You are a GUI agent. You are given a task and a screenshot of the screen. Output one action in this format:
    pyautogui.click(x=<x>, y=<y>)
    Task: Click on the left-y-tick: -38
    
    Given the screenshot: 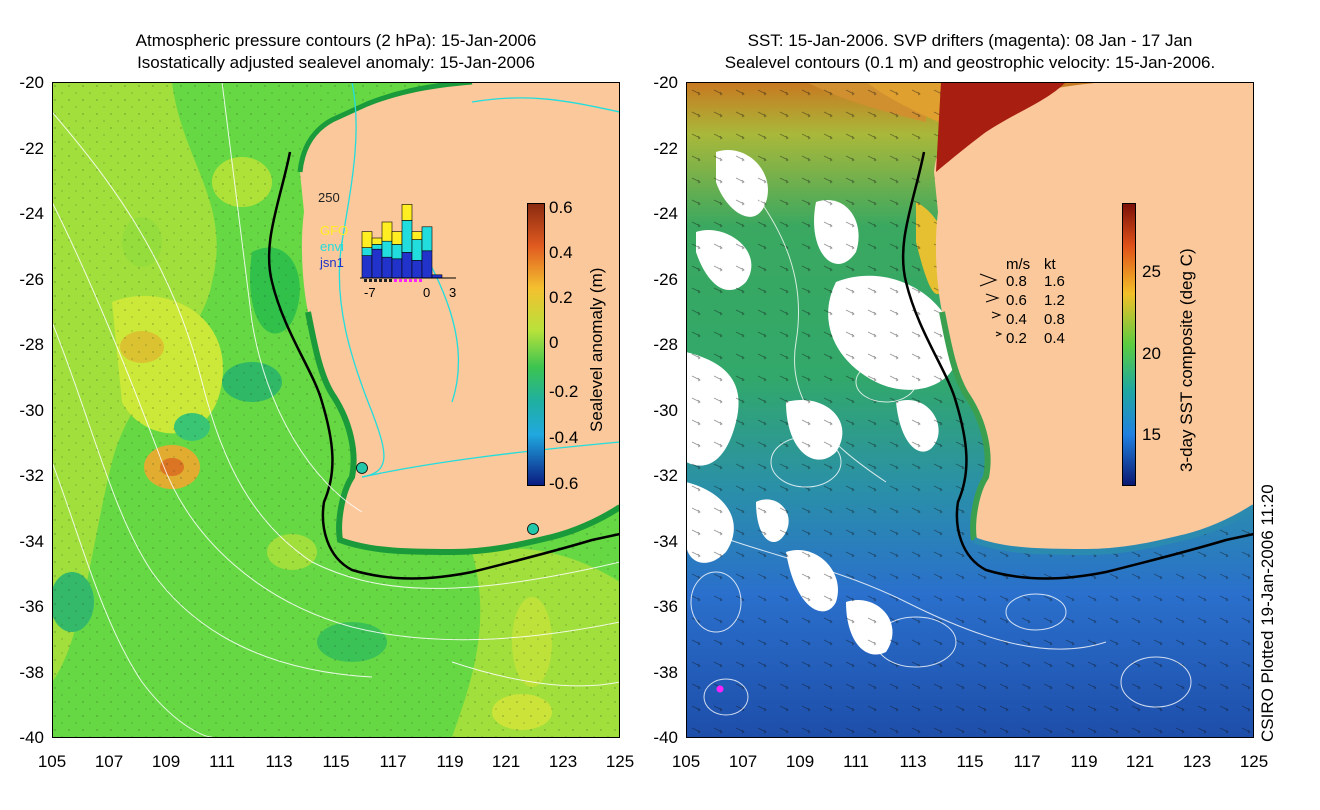 What is the action you would take?
    pyautogui.click(x=31, y=672)
    